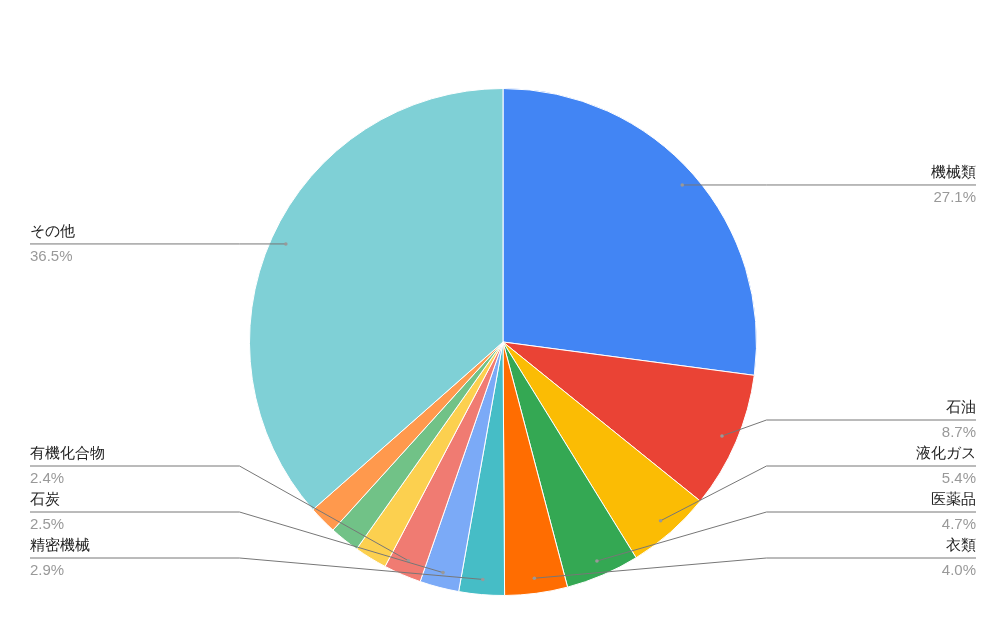 The height and width of the screenshot is (625, 1006). What do you see at coordinates (45, 499) in the screenshot?
I see `slice-label: 石炭` at bounding box center [45, 499].